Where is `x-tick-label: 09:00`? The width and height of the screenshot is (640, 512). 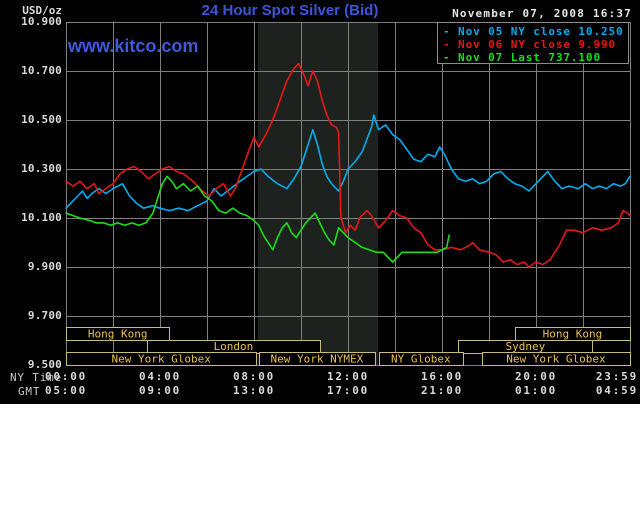 x-tick-label: 09:00 is located at coordinates (160, 390).